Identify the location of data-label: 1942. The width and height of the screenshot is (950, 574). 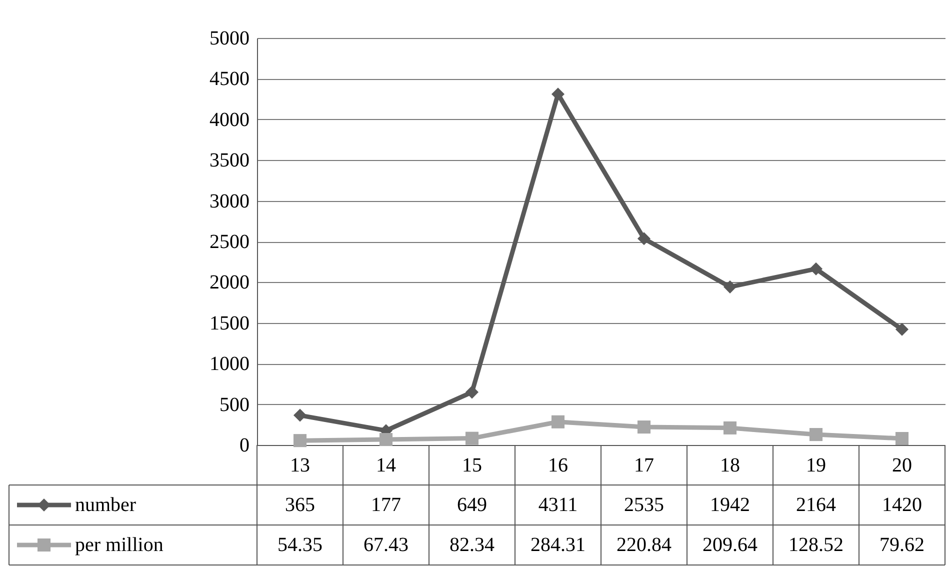
(730, 505).